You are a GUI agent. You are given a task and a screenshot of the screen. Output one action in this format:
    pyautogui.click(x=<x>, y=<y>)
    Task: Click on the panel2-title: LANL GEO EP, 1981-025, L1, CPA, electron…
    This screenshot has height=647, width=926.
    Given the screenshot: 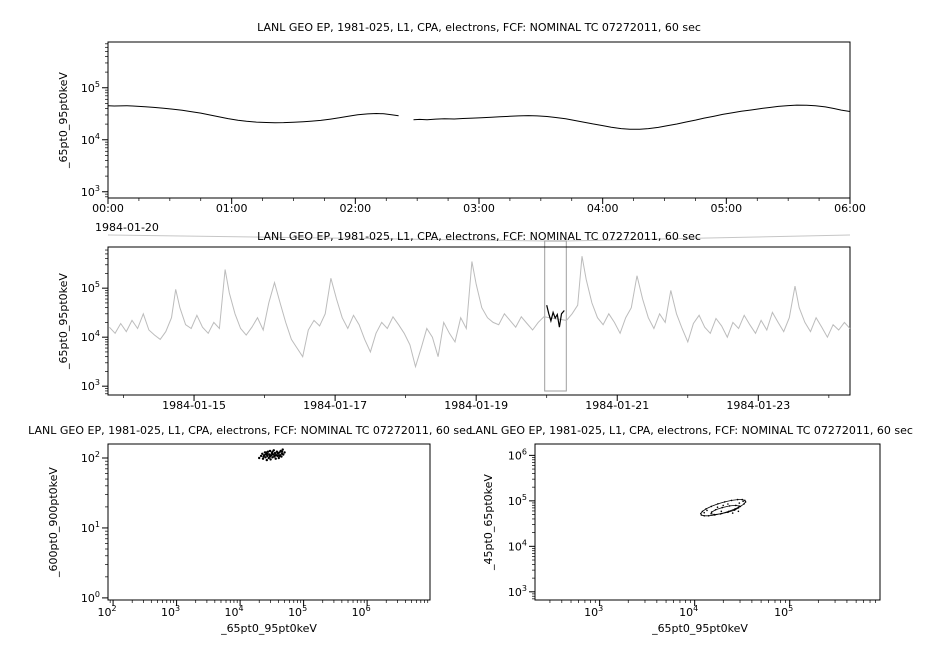 What is the action you would take?
    pyautogui.click(x=479, y=236)
    